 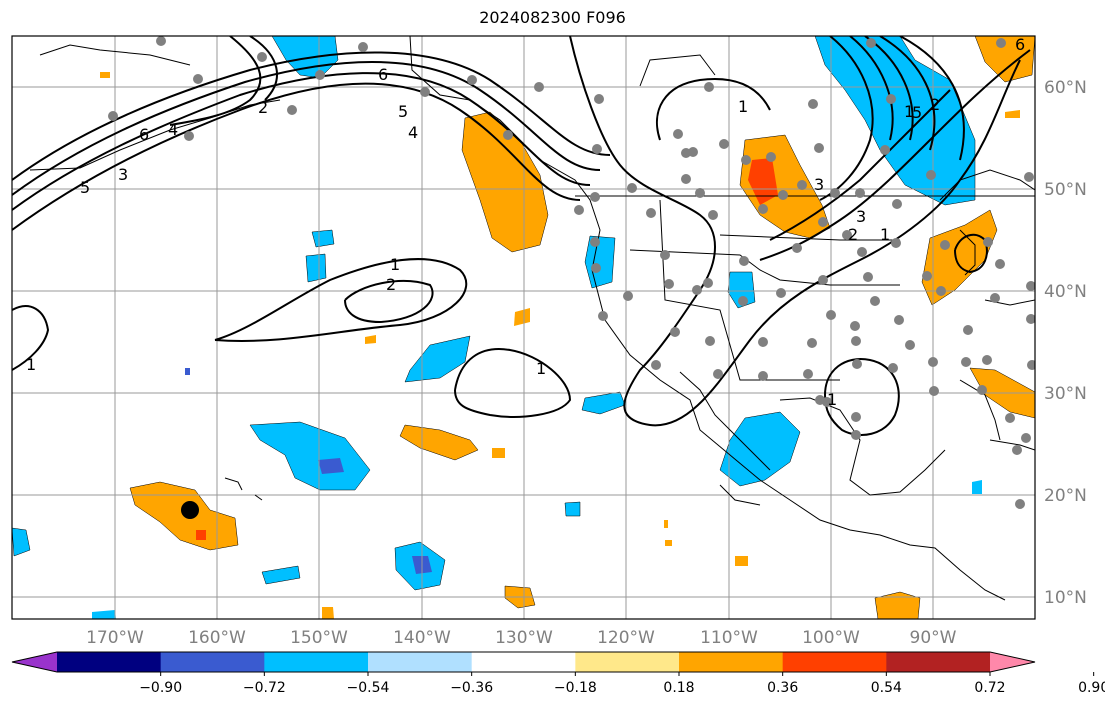 I want to click on colorbar-tick-label: −0.54, so click(x=368, y=688).